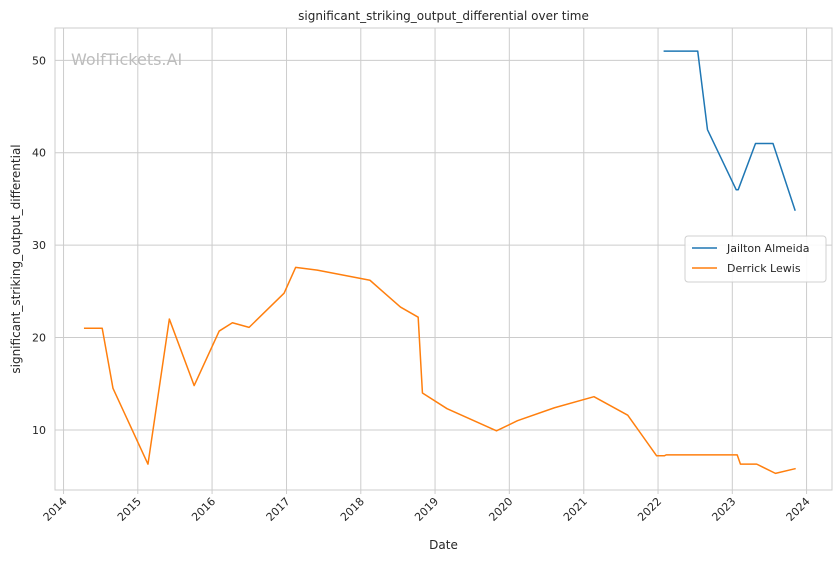 This screenshot has height=561, width=840. What do you see at coordinates (764, 268) in the screenshot?
I see `legend-label: Derrick Lewis` at bounding box center [764, 268].